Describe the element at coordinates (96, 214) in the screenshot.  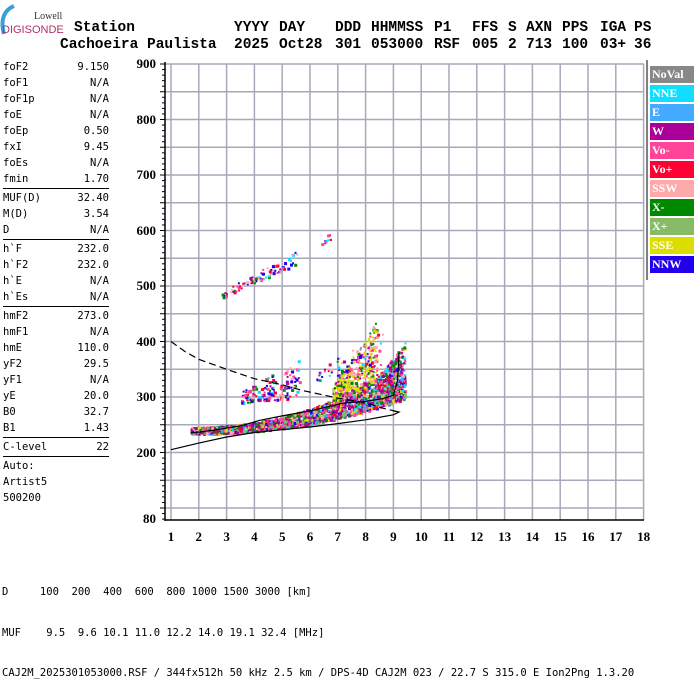
I see `param-value: 3.54` at that location.